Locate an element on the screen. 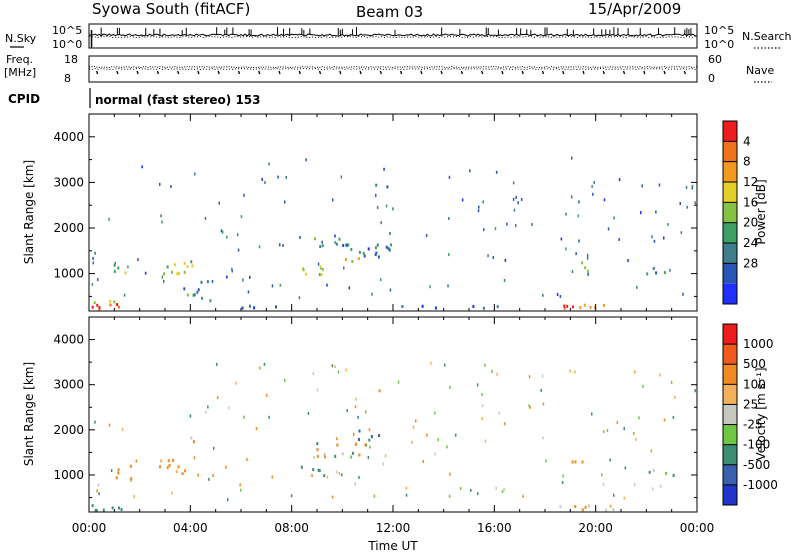 Image resolution: width=800 pixels, height=554 pixels. colorbar-tick-label: 16 is located at coordinates (750, 202).